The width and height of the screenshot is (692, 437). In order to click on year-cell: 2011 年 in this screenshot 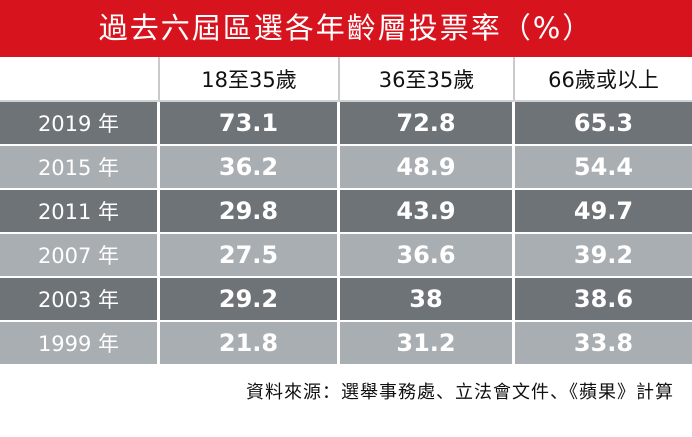, I will do `click(80, 211)`.